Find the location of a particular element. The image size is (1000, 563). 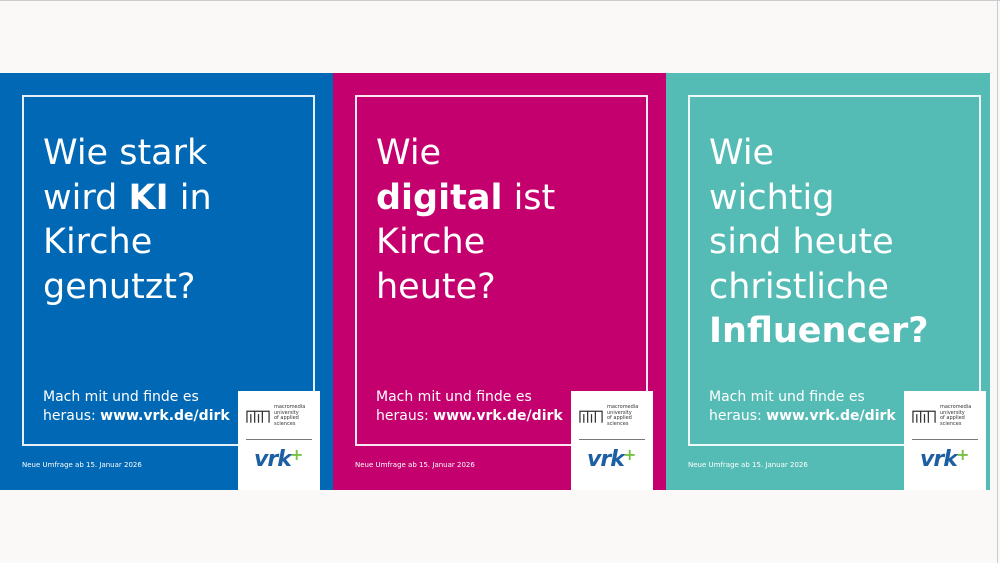

question-text: in Kirche genutzt? is located at coordinates (127, 242).